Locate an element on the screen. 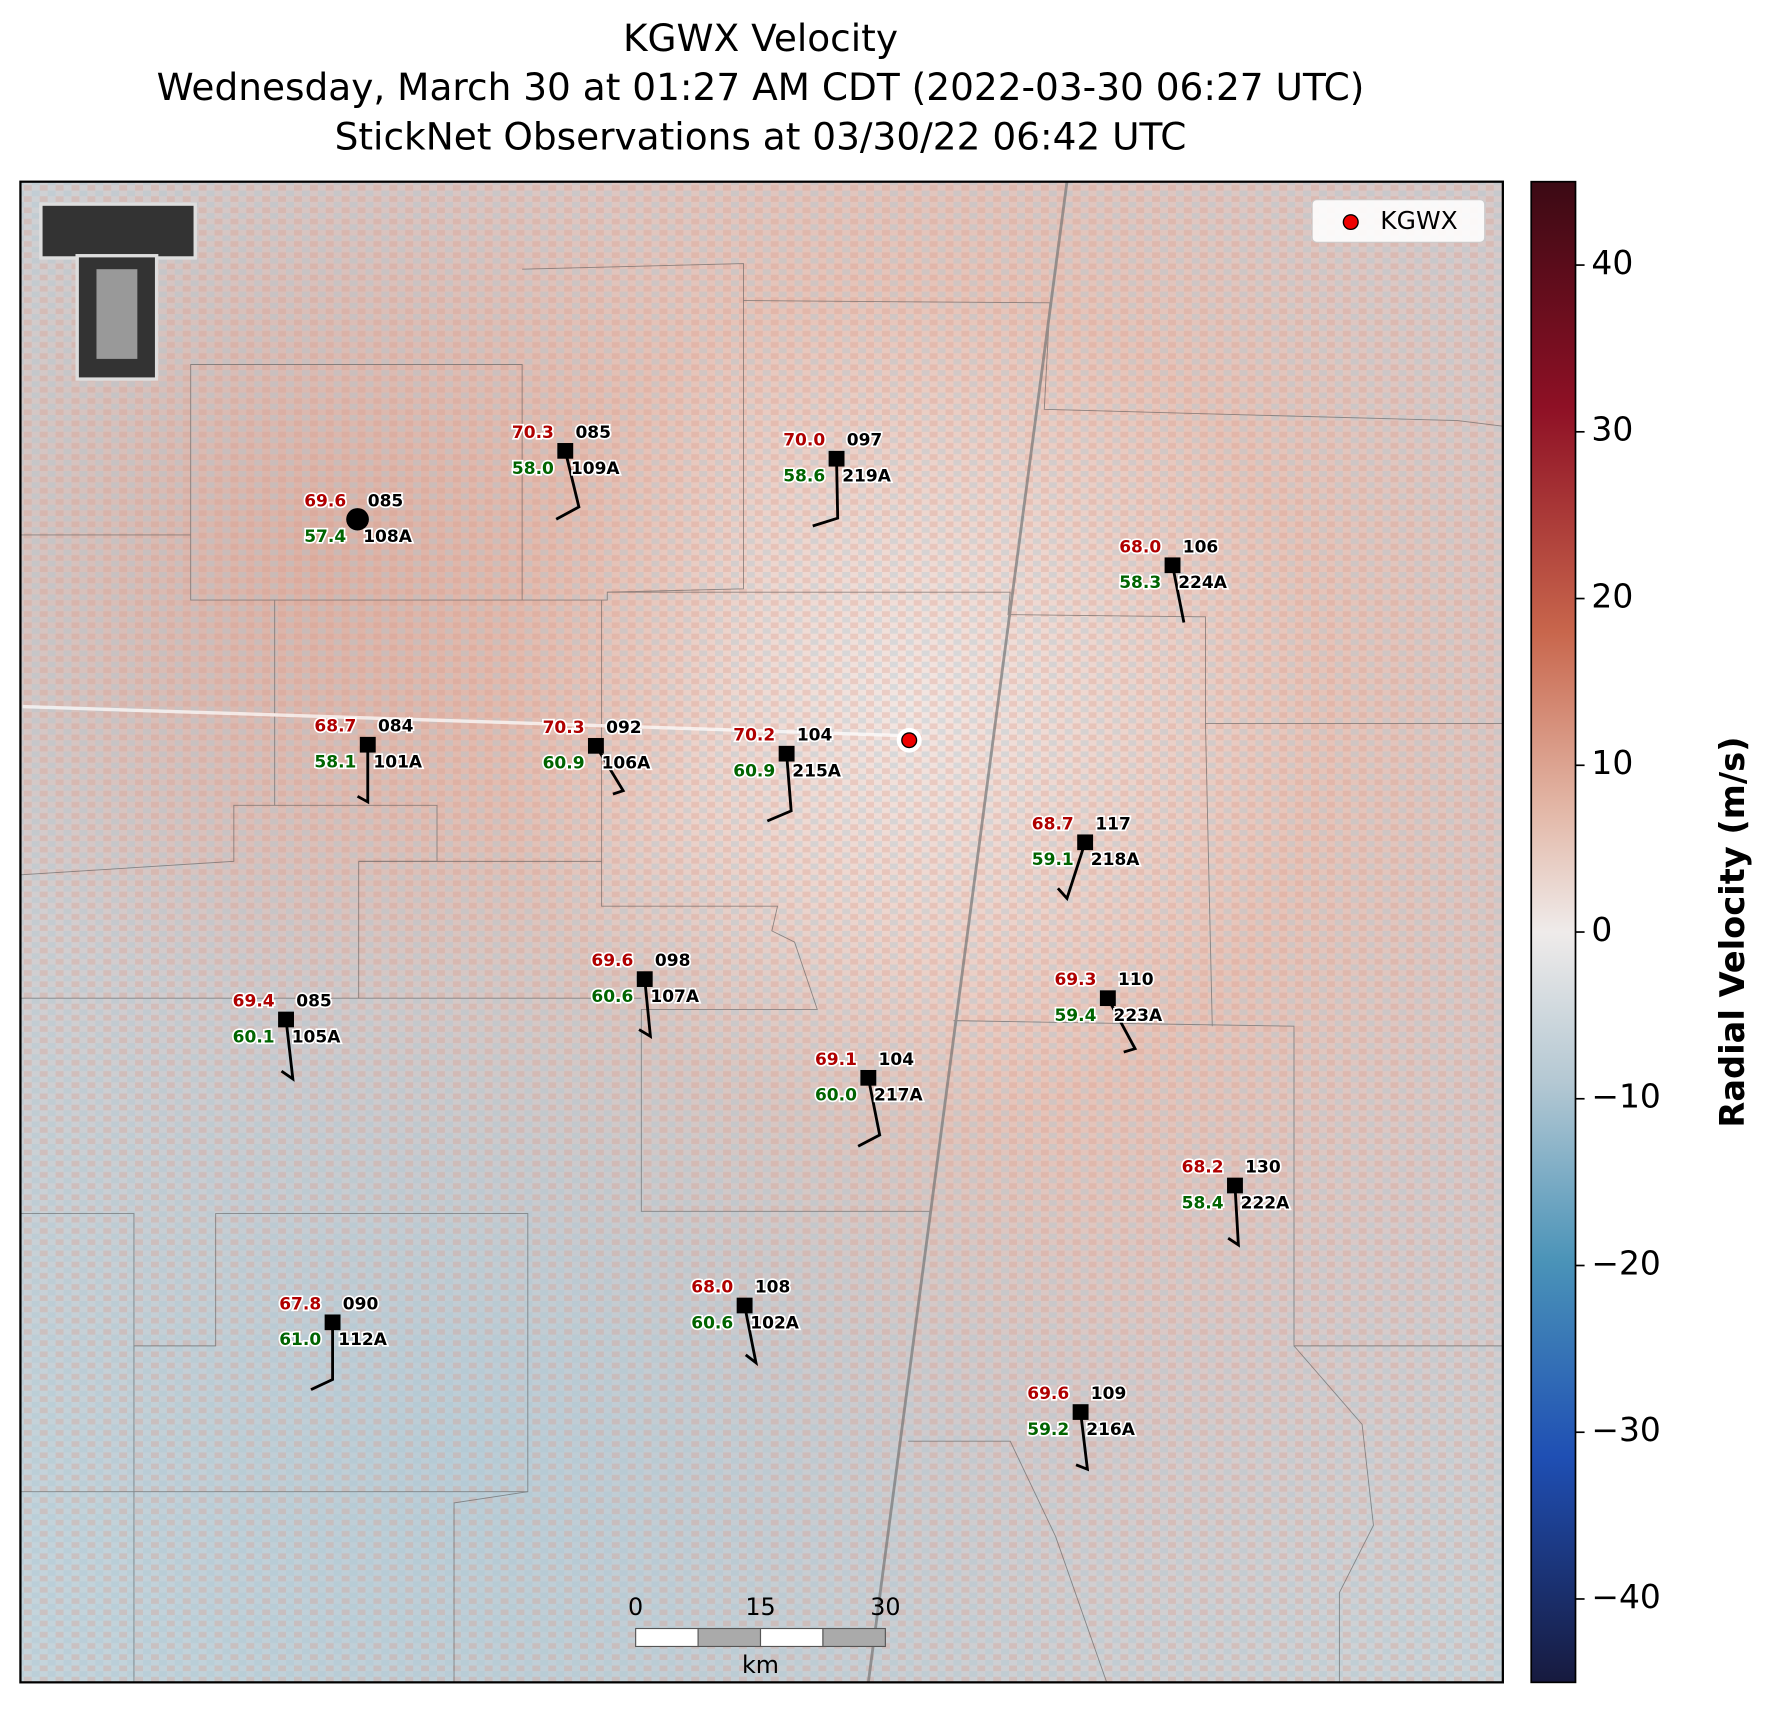  scale-unit: km is located at coordinates (760, 1665).